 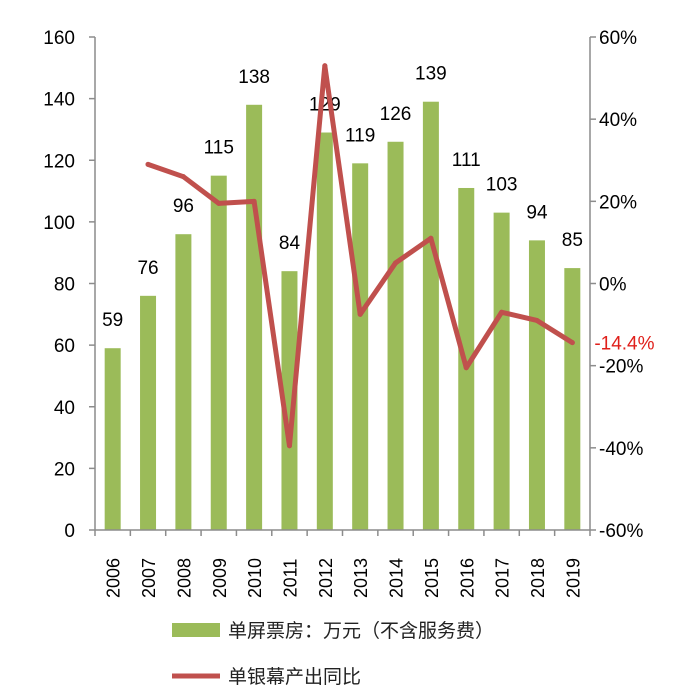 I want to click on bar-2010, so click(x=254, y=317).